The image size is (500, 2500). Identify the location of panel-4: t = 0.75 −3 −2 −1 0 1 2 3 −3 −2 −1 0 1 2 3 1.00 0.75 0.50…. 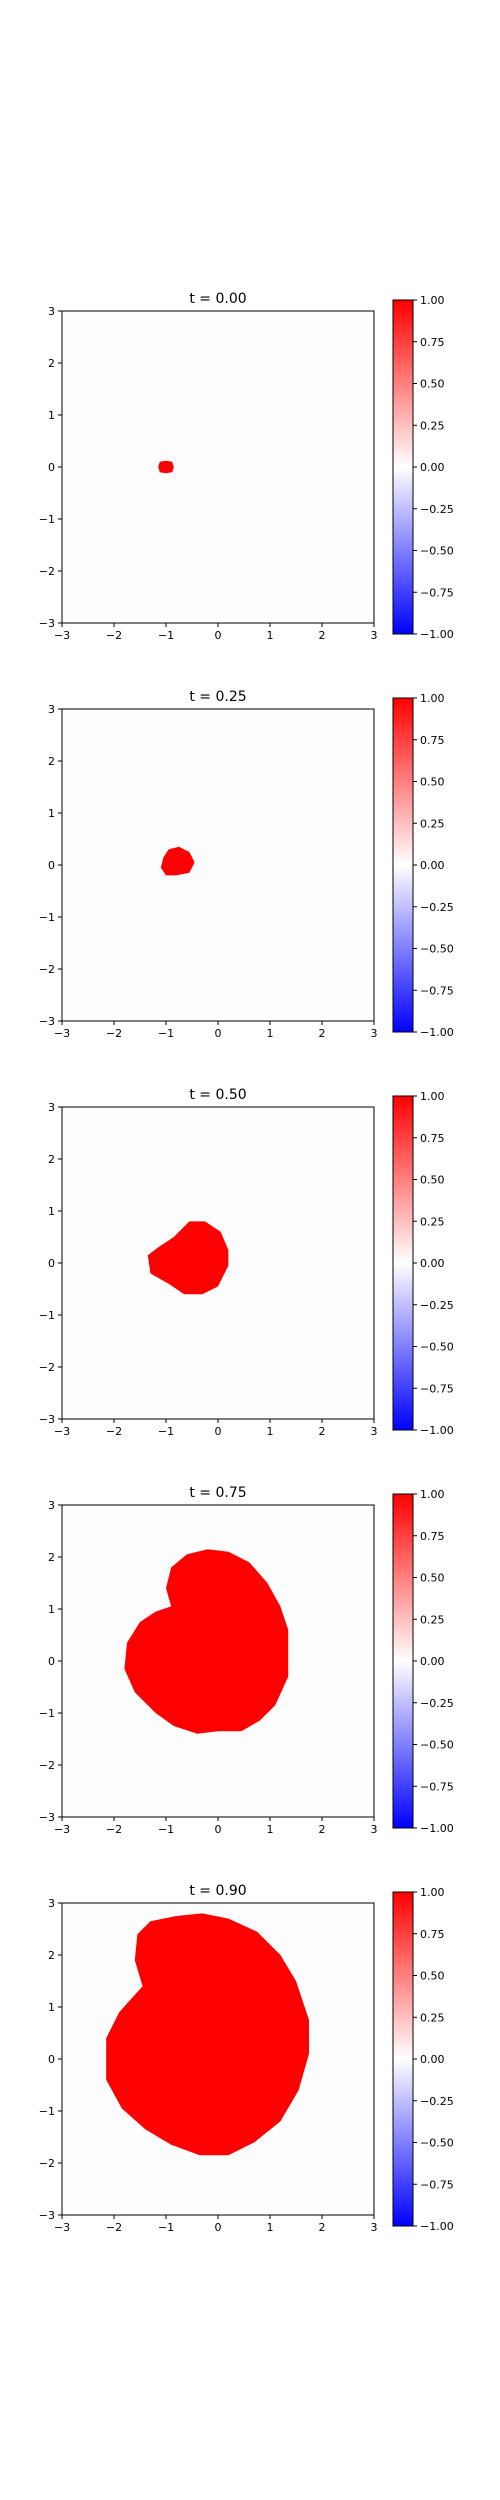
(246, 1660).